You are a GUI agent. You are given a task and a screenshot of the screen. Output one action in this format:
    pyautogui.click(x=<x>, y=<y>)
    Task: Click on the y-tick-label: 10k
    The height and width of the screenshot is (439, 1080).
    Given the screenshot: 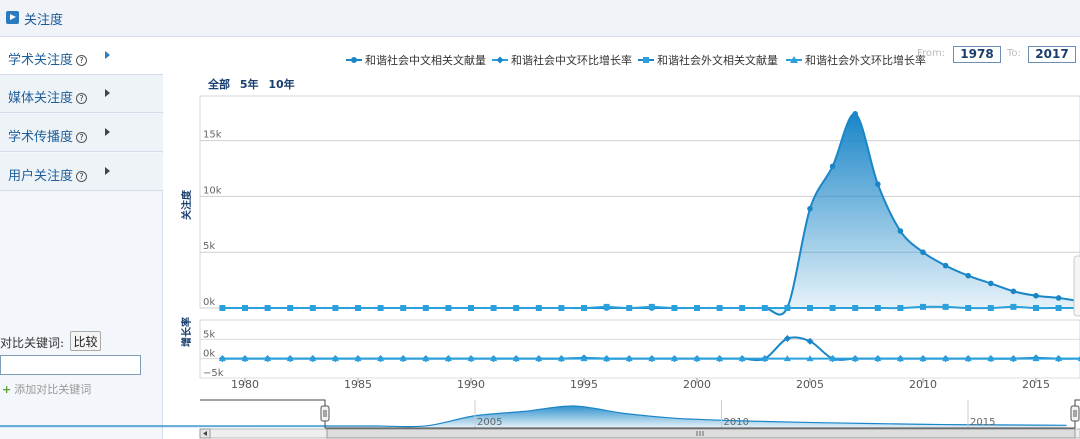 What is the action you would take?
    pyautogui.click(x=212, y=190)
    